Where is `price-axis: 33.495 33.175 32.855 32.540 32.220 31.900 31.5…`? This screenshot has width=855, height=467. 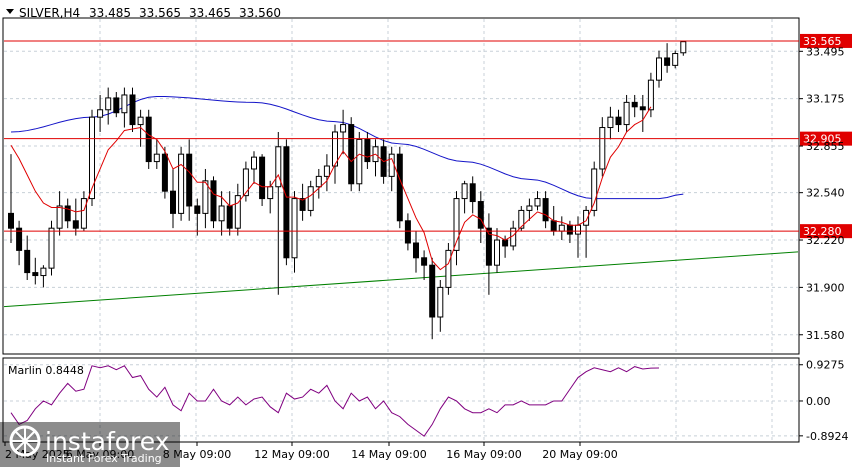
price-axis: 33.495 33.175 32.855 32.540 32.220 31.900 31.5… is located at coordinates (822, 193).